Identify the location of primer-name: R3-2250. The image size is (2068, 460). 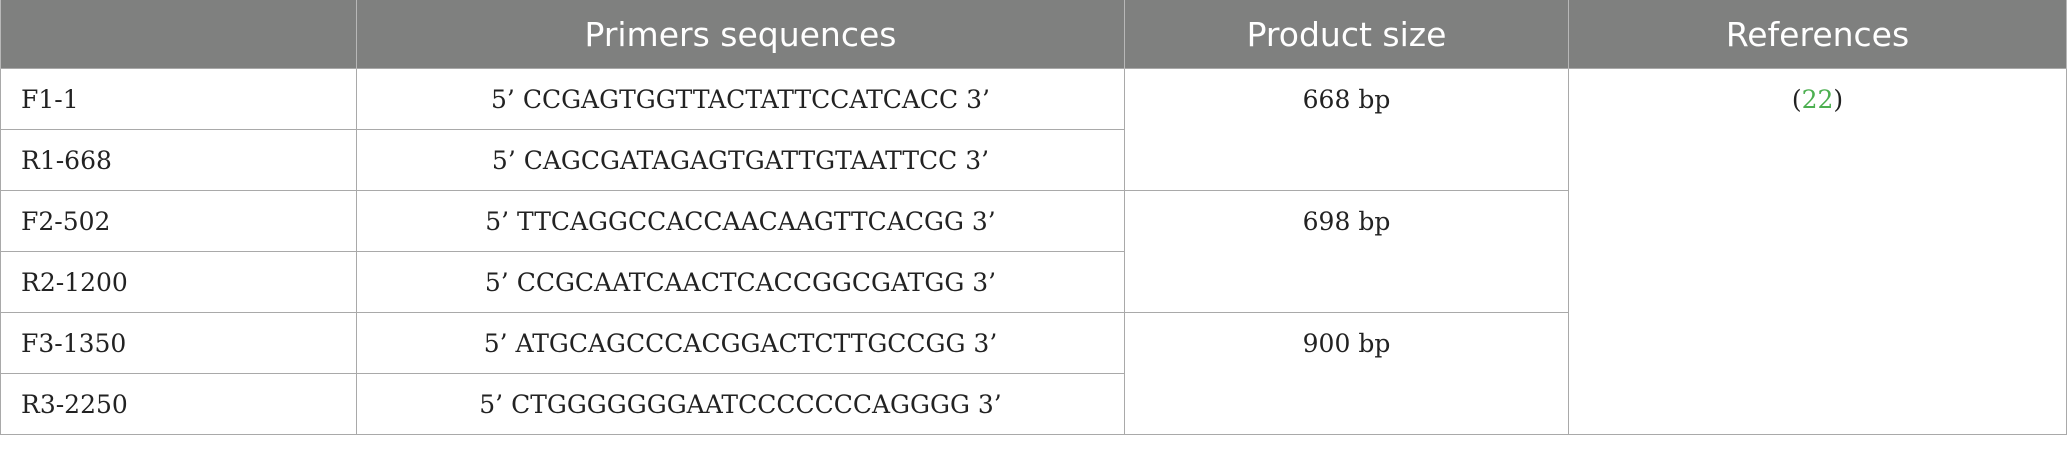
(178, 404).